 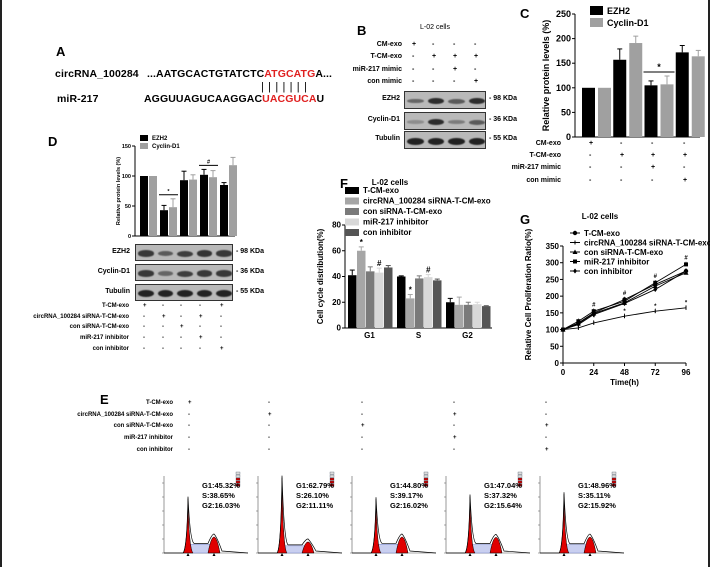 I want to click on g2-percent: G2:15.64%, so click(x=503, y=505).